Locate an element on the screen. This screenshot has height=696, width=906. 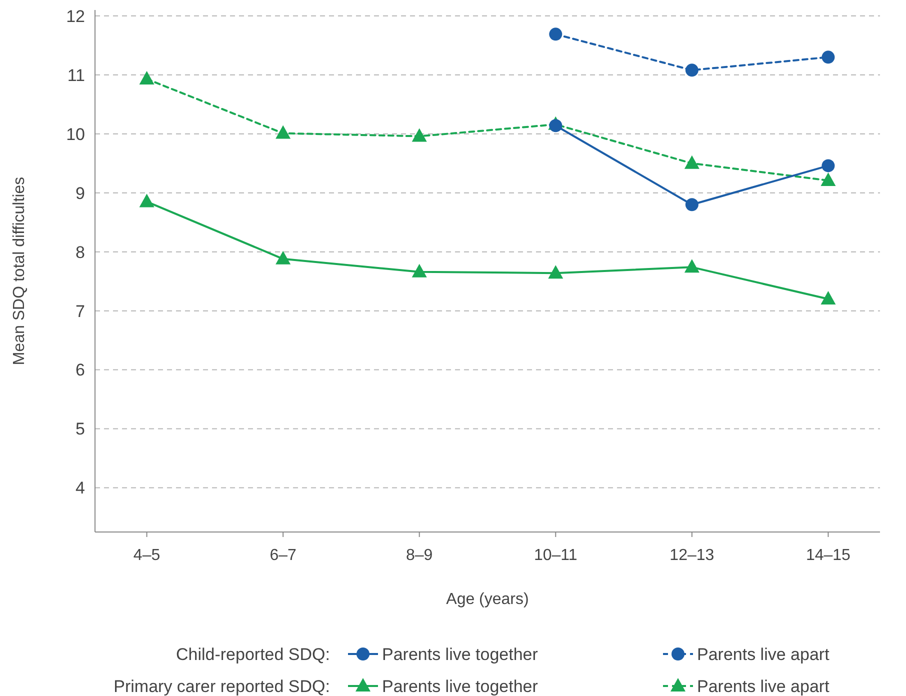
y-tick-label: 8 is located at coordinates (80, 252).